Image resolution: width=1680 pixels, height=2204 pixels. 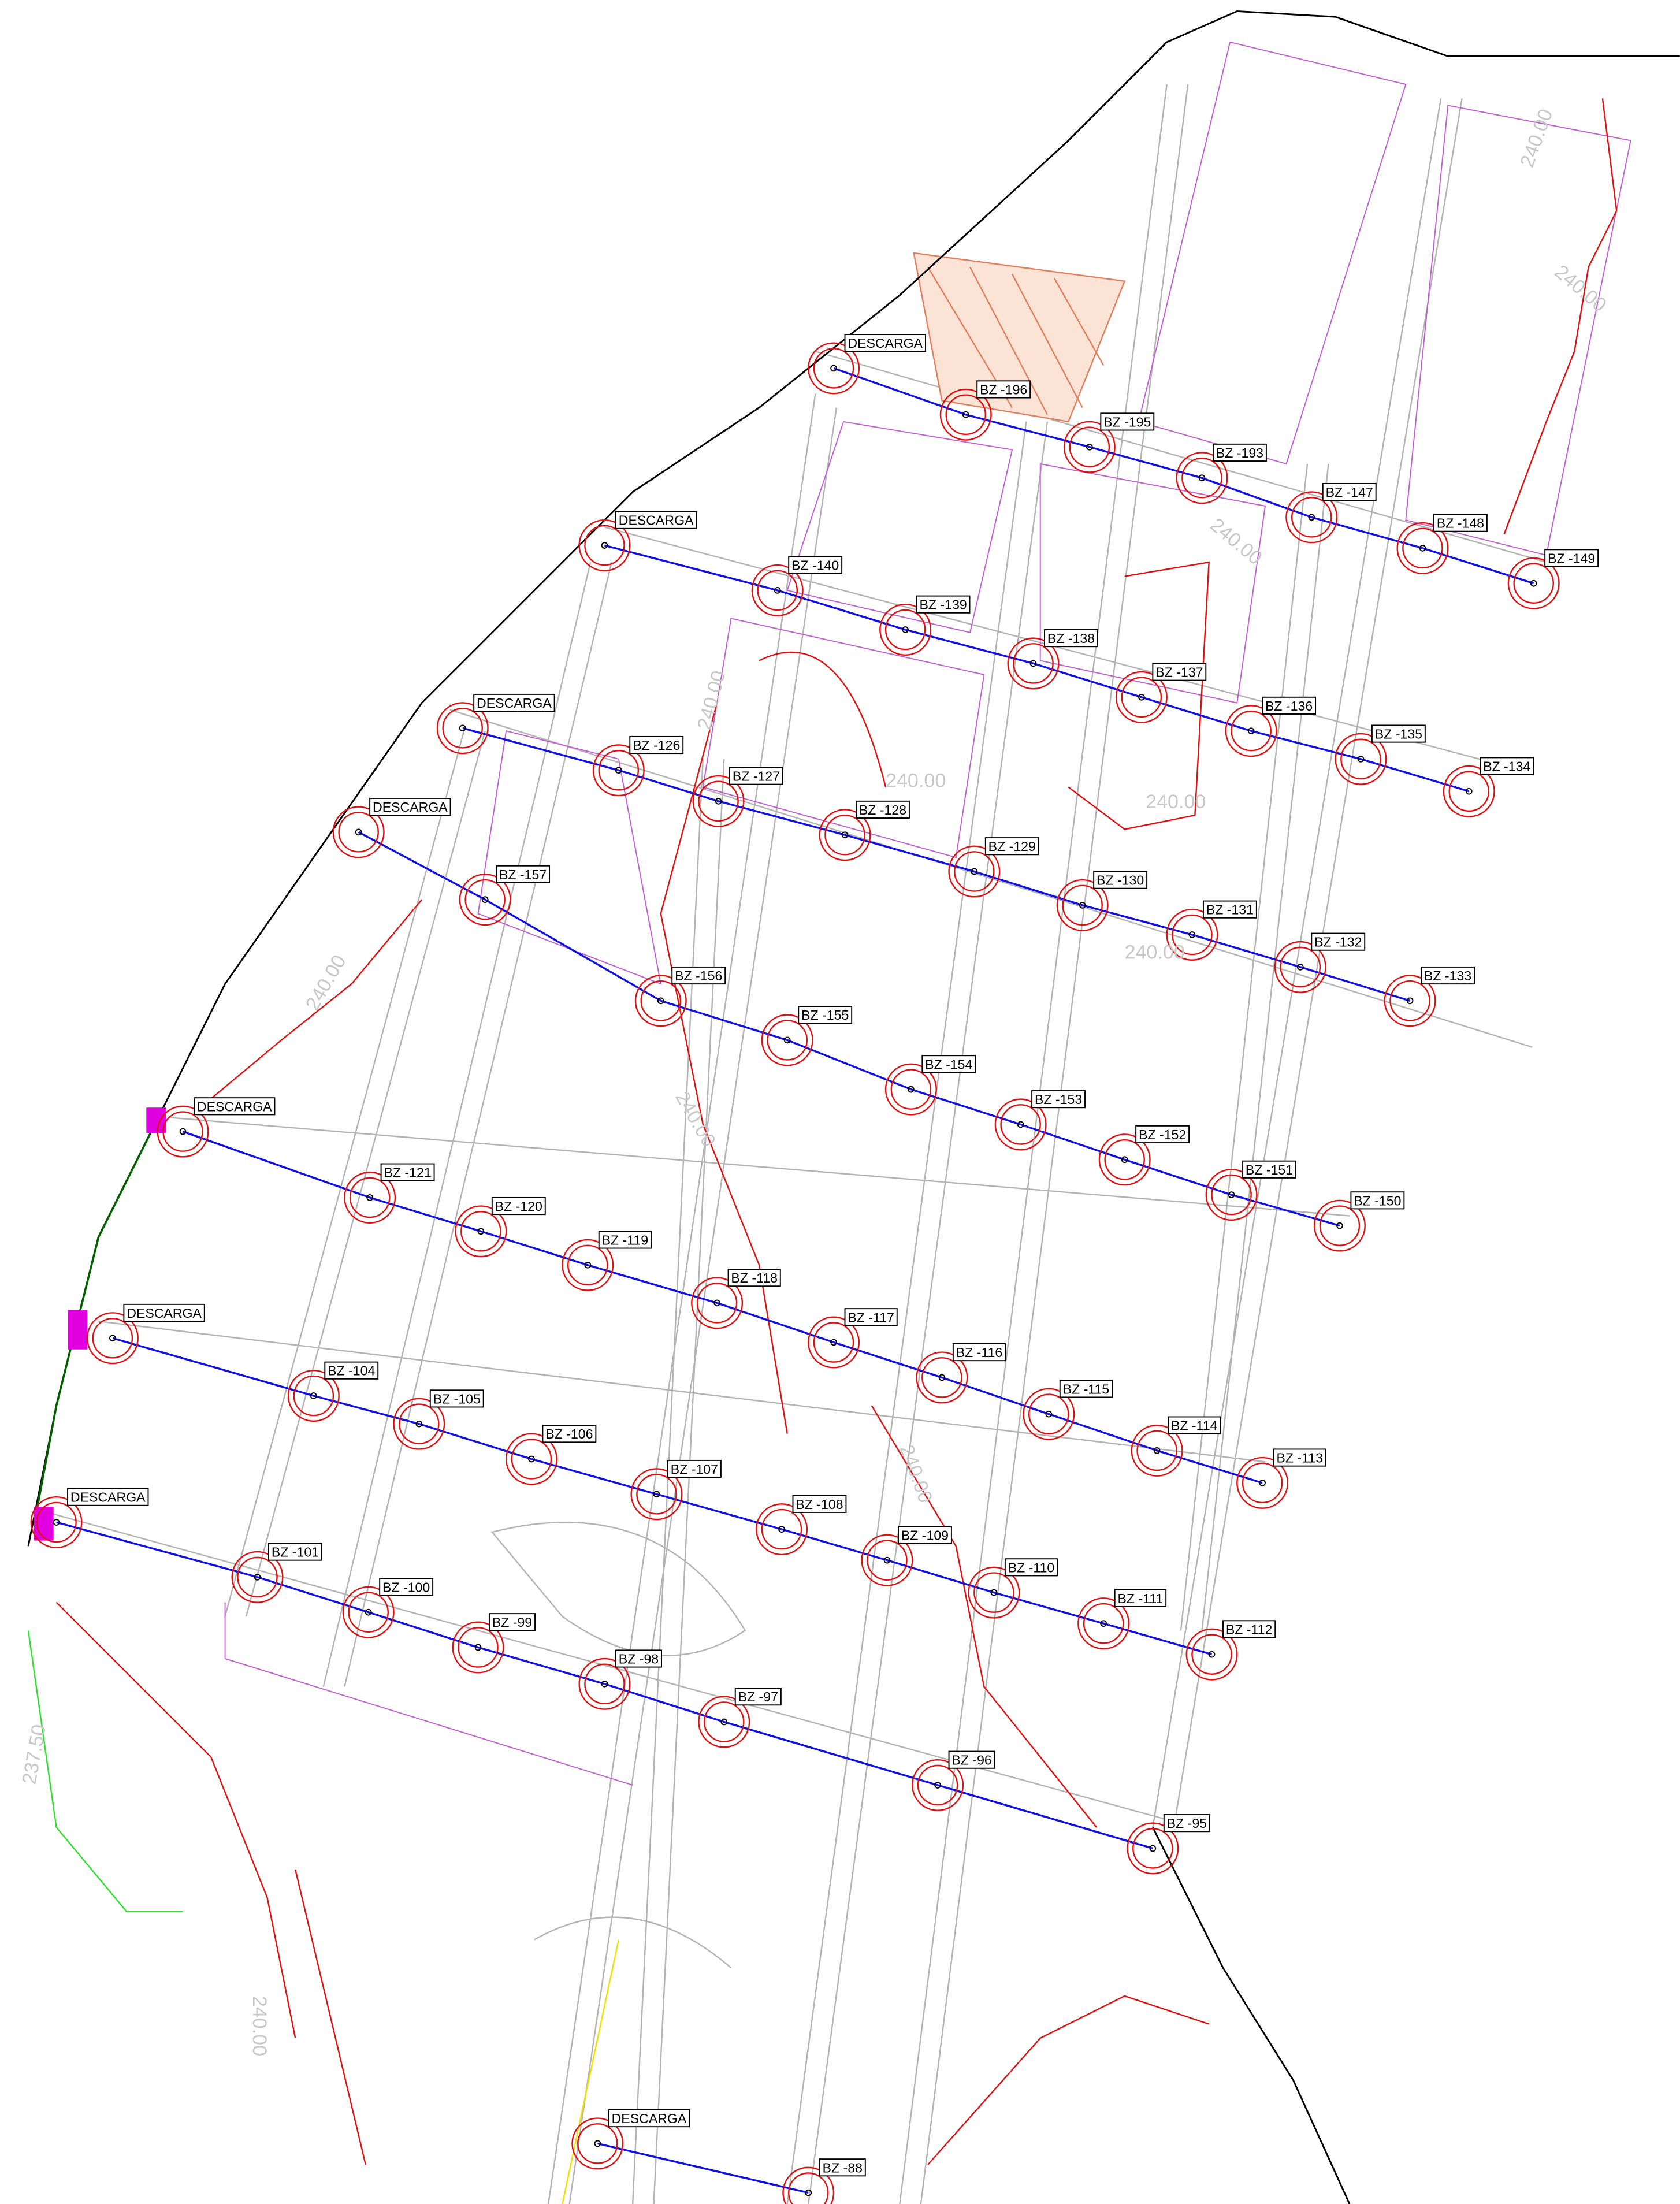 I want to click on manhole: BZ -126, so click(x=638, y=766).